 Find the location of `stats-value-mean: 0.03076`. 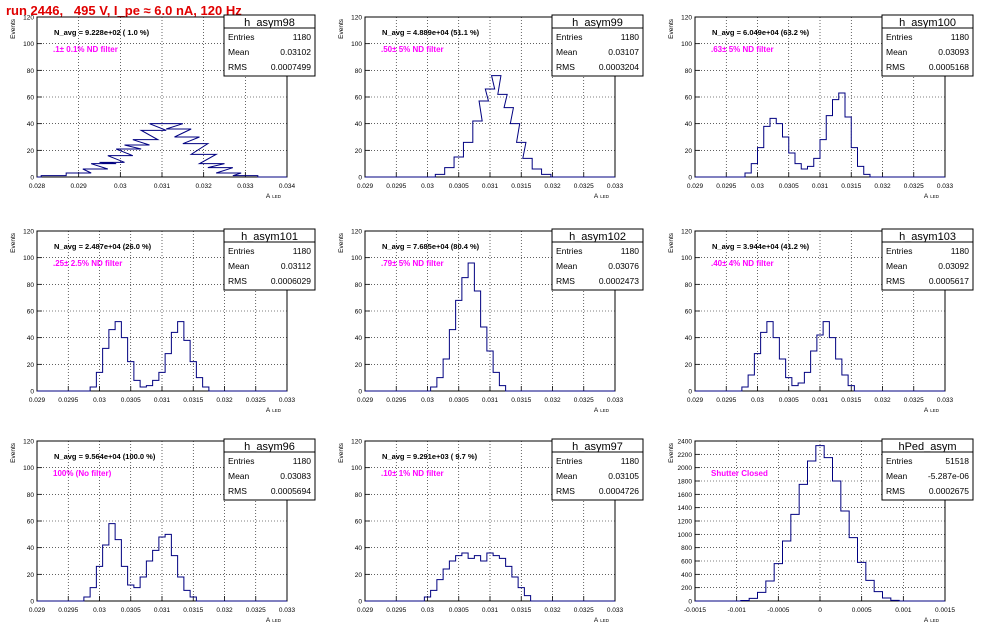

stats-value-mean: 0.03076 is located at coordinates (623, 266).